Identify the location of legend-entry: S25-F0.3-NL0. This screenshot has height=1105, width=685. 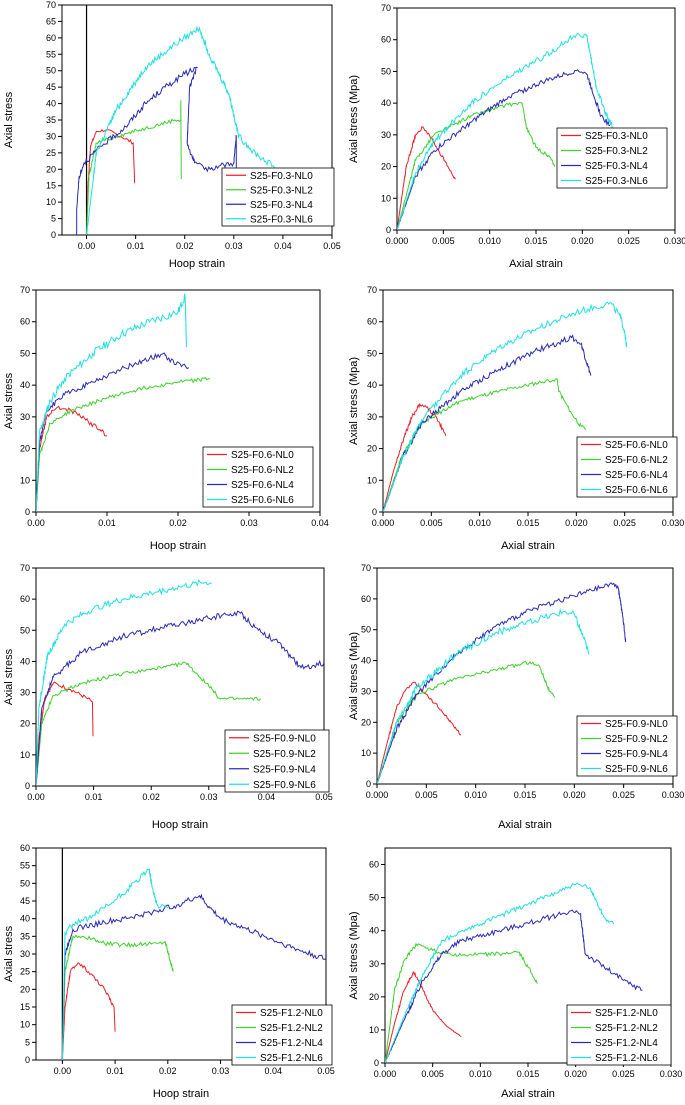
(281, 176).